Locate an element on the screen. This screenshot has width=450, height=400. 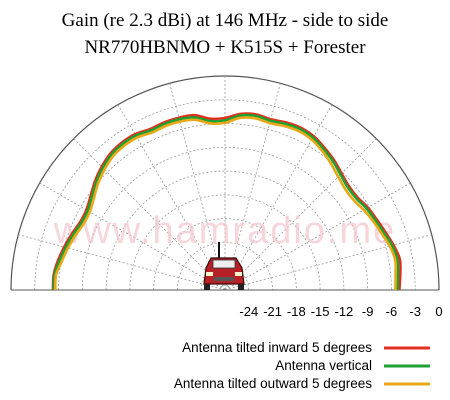
tick-label: -9 is located at coordinates (368, 311).